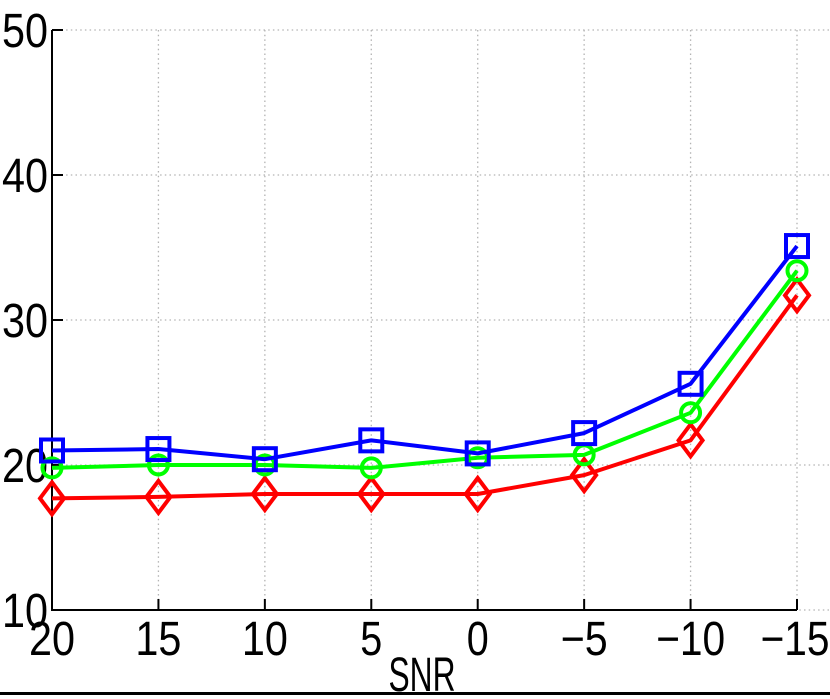  Describe the element at coordinates (158, 639) in the screenshot. I see `x-tick-label: 15` at that location.